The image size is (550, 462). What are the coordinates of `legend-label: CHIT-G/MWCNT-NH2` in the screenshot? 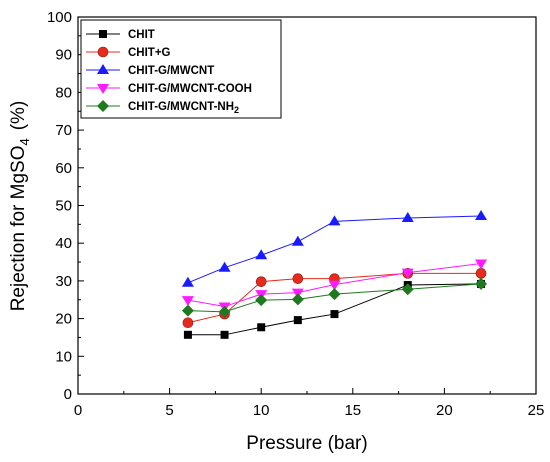 It's located at (183, 108).